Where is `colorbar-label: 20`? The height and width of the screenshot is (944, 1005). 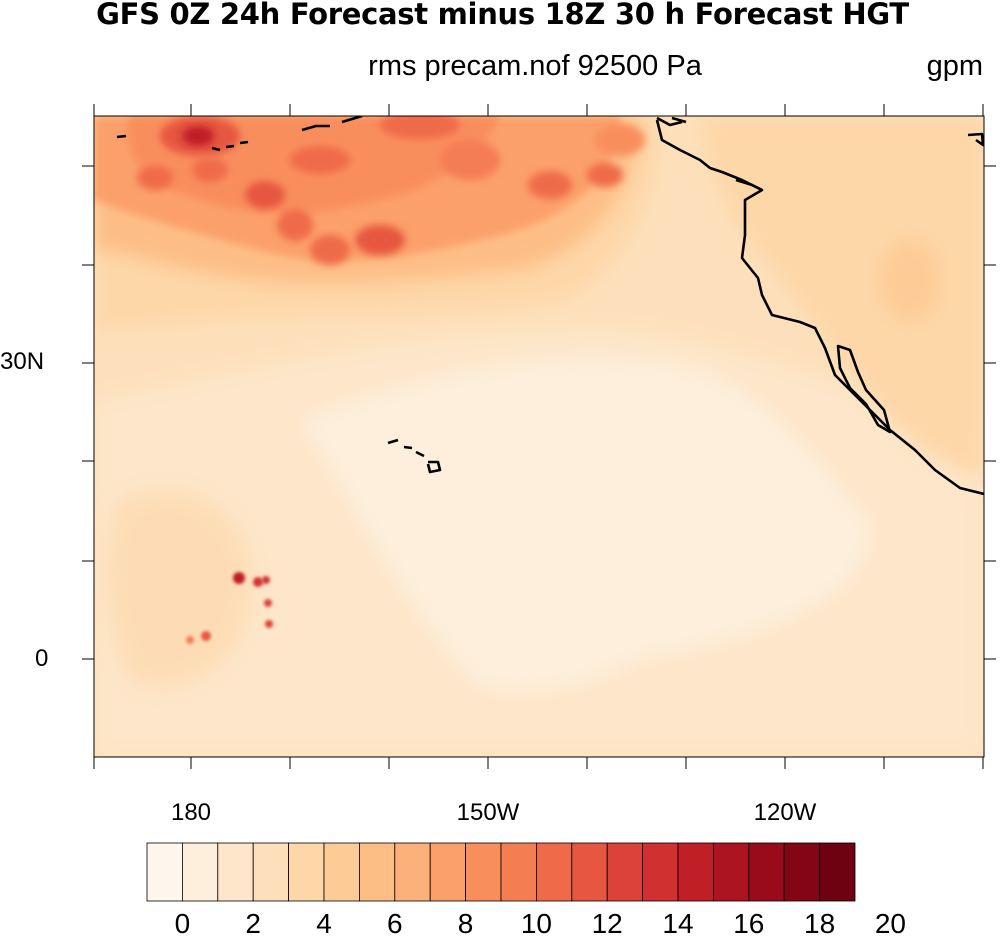 colorbar-label: 20 is located at coordinates (890, 923).